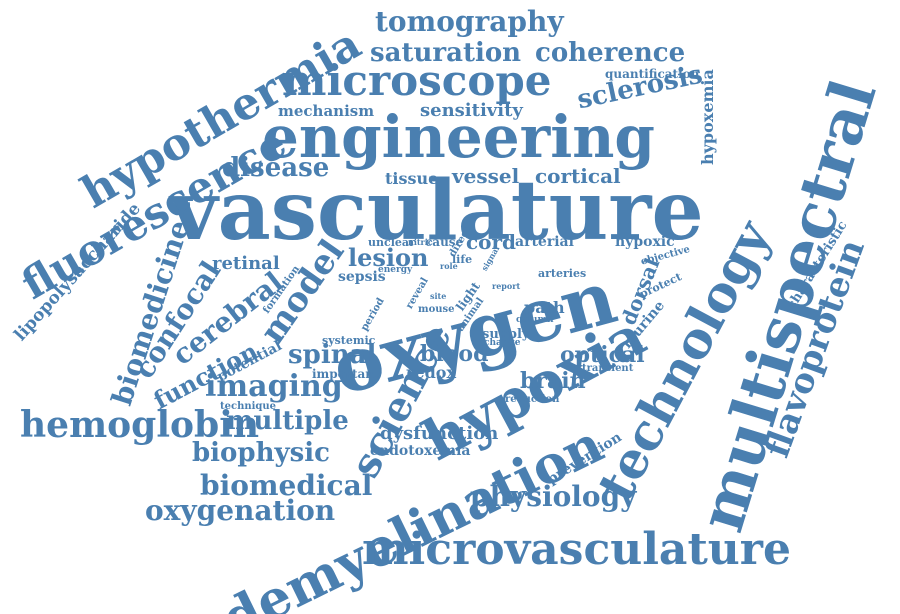  Describe the element at coordinates (391, 242) in the screenshot. I see `word-unclear: unclear` at that location.